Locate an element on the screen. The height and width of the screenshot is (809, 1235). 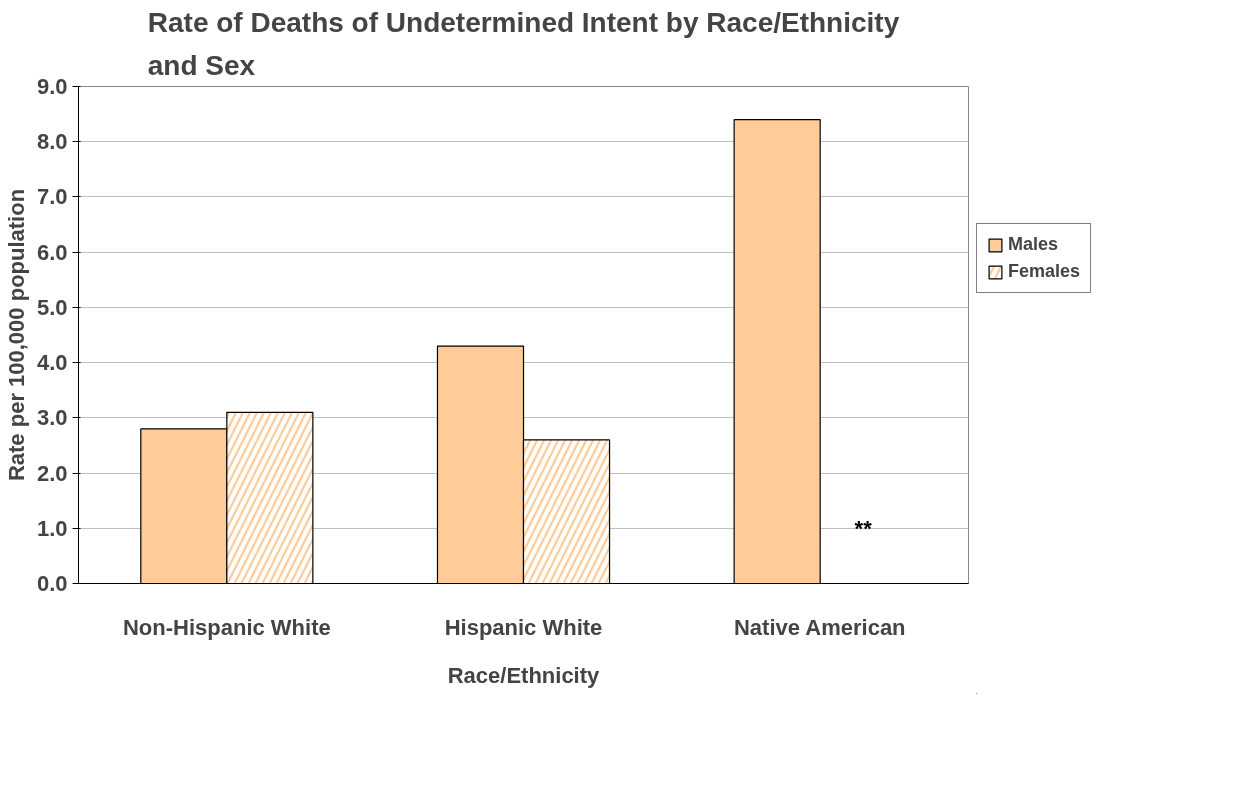
chart-title: Rate of Deaths of Undetermined Intent by Race/Ethnicity and Sex is located at coordinates (523, 44).